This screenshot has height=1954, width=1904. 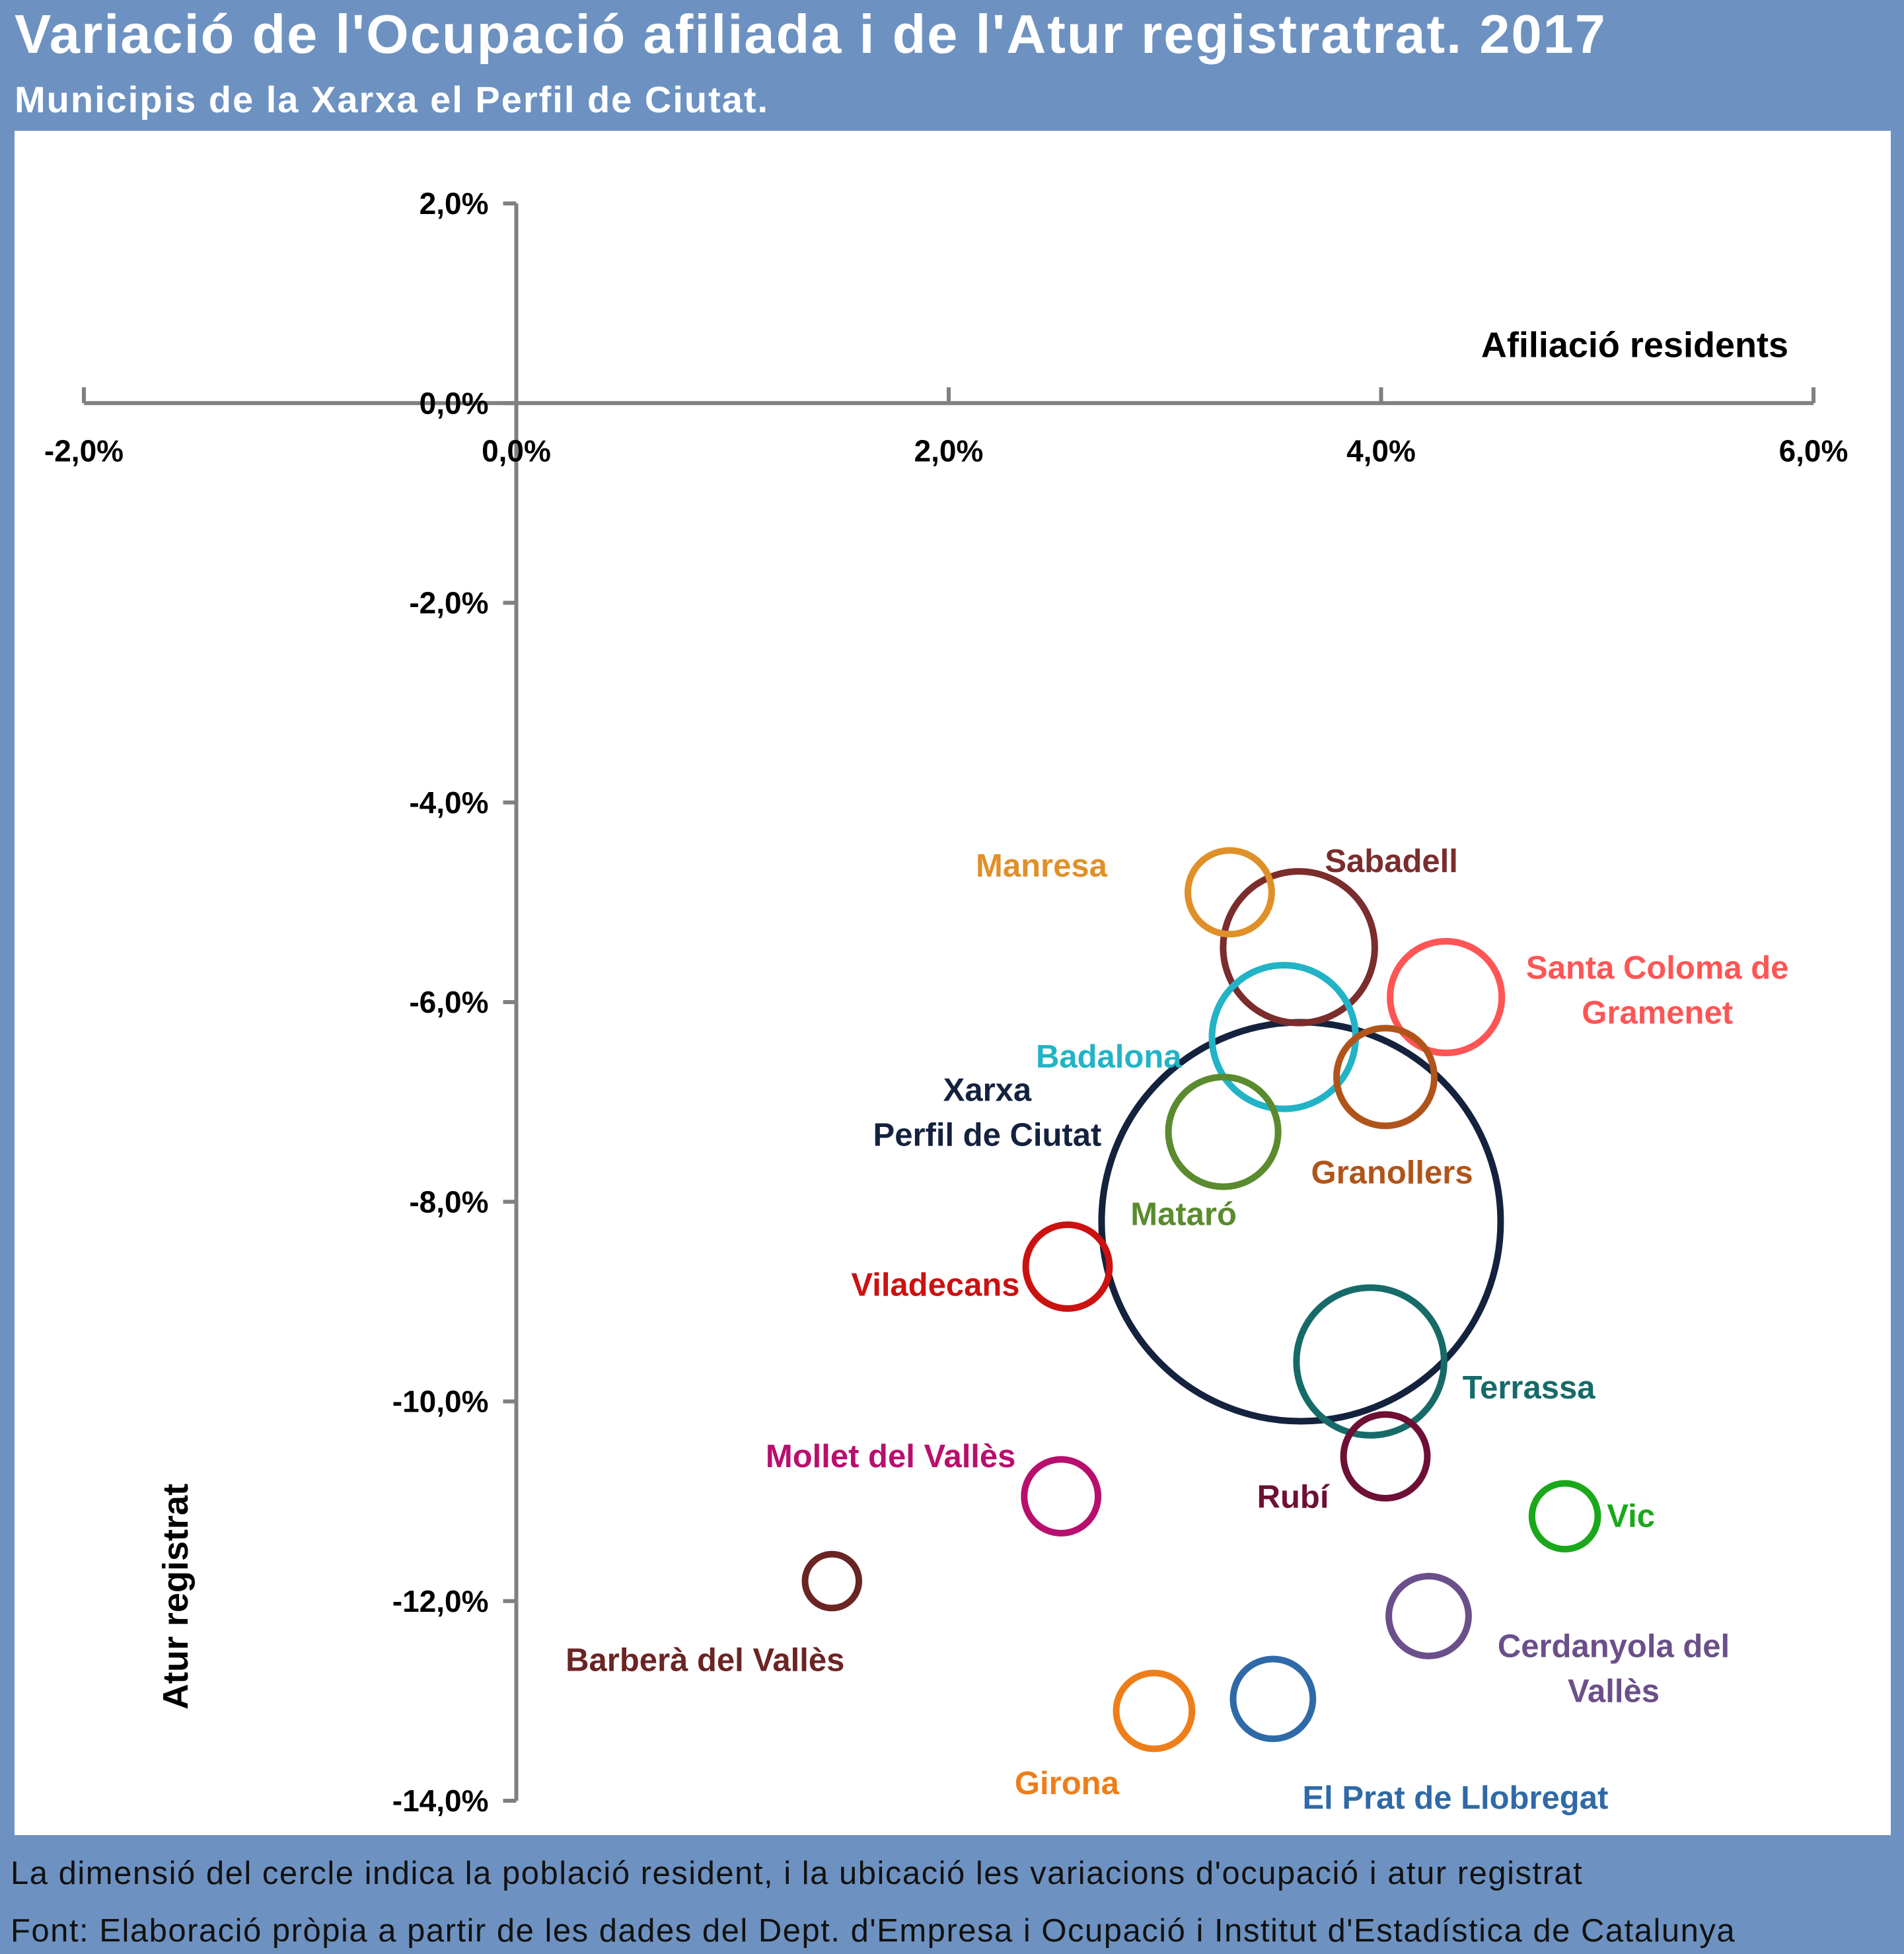 What do you see at coordinates (1067, 1266) in the screenshot?
I see `bubble-viladecans` at bounding box center [1067, 1266].